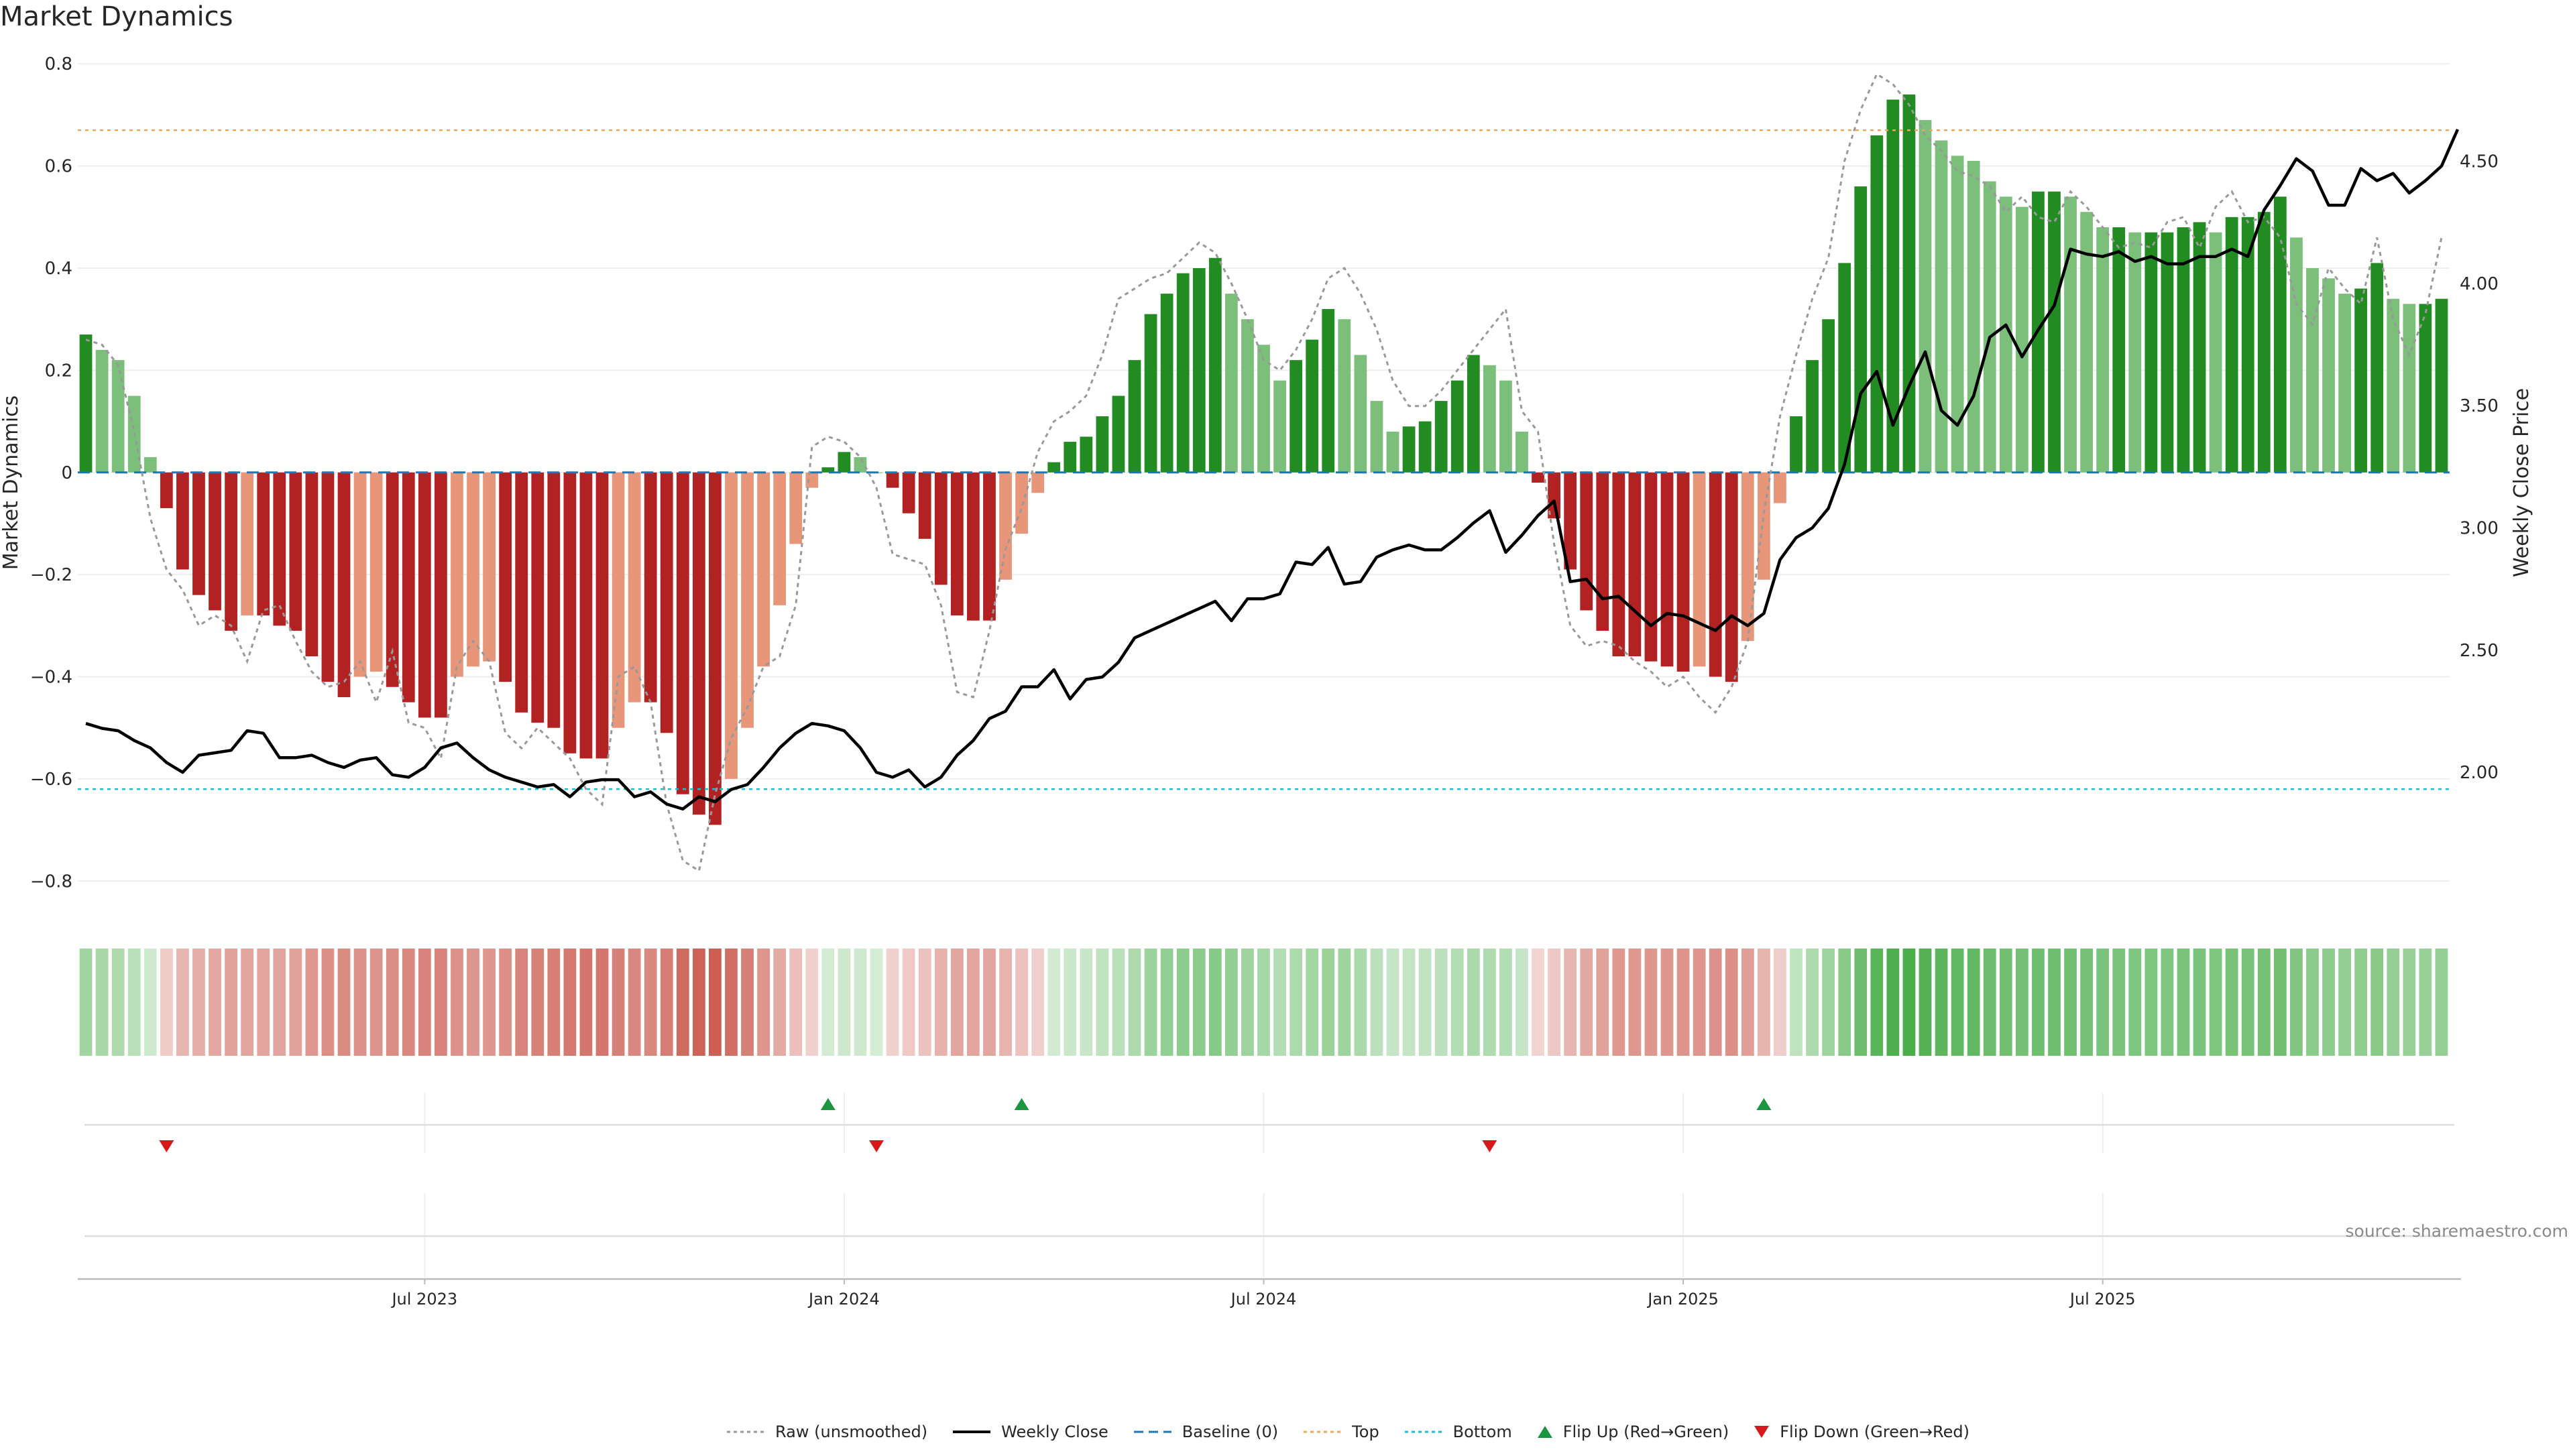 This screenshot has height=1456, width=2575. What do you see at coordinates (58, 64) in the screenshot?
I see `y-tick-label: 0.8` at bounding box center [58, 64].